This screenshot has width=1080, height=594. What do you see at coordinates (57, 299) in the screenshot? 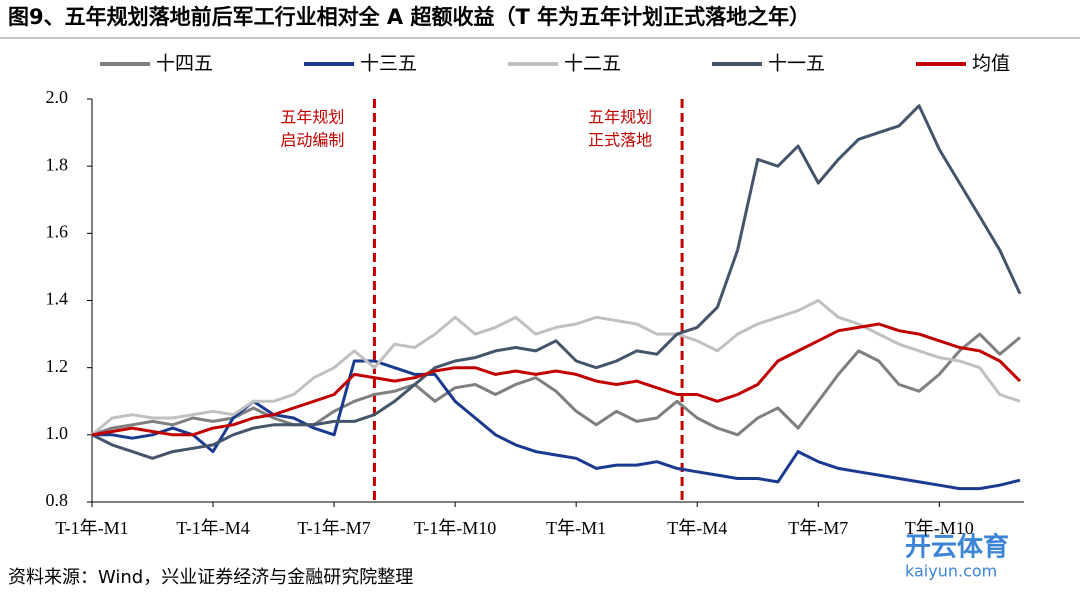
I see `y-tick-label: 1.4` at bounding box center [57, 299].